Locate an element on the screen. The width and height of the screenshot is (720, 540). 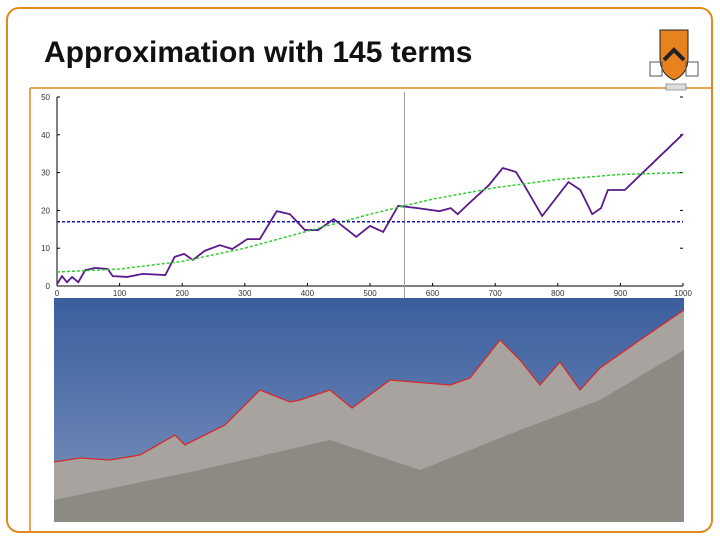
y-tick-label: 50 is located at coordinates (45, 97).